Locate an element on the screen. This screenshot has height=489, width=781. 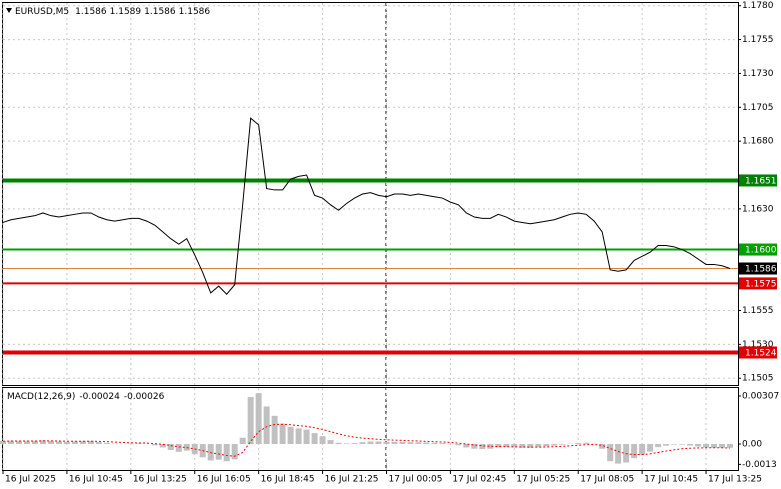
y-tick-label: 1.1730 is located at coordinates (758, 74).